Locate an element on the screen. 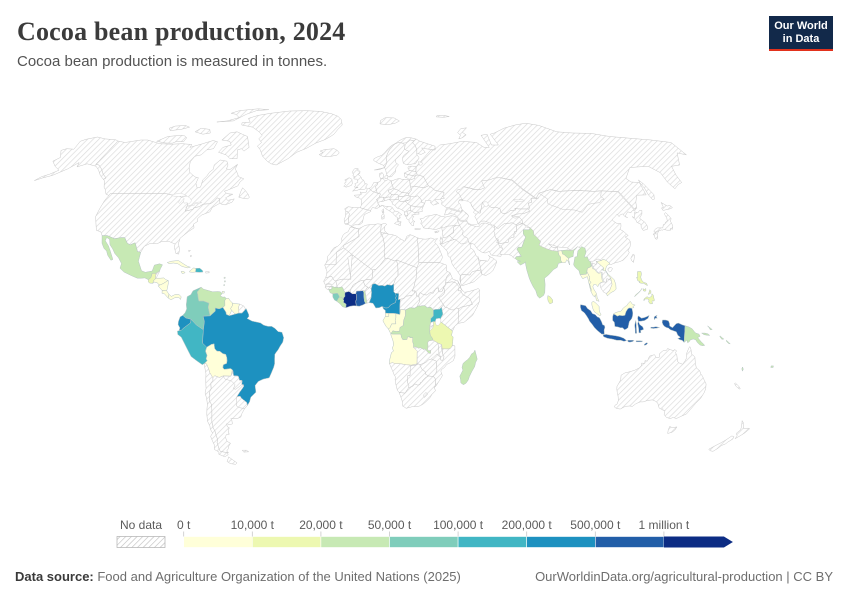  svg-text: 200,000 t is located at coordinates (527, 525).